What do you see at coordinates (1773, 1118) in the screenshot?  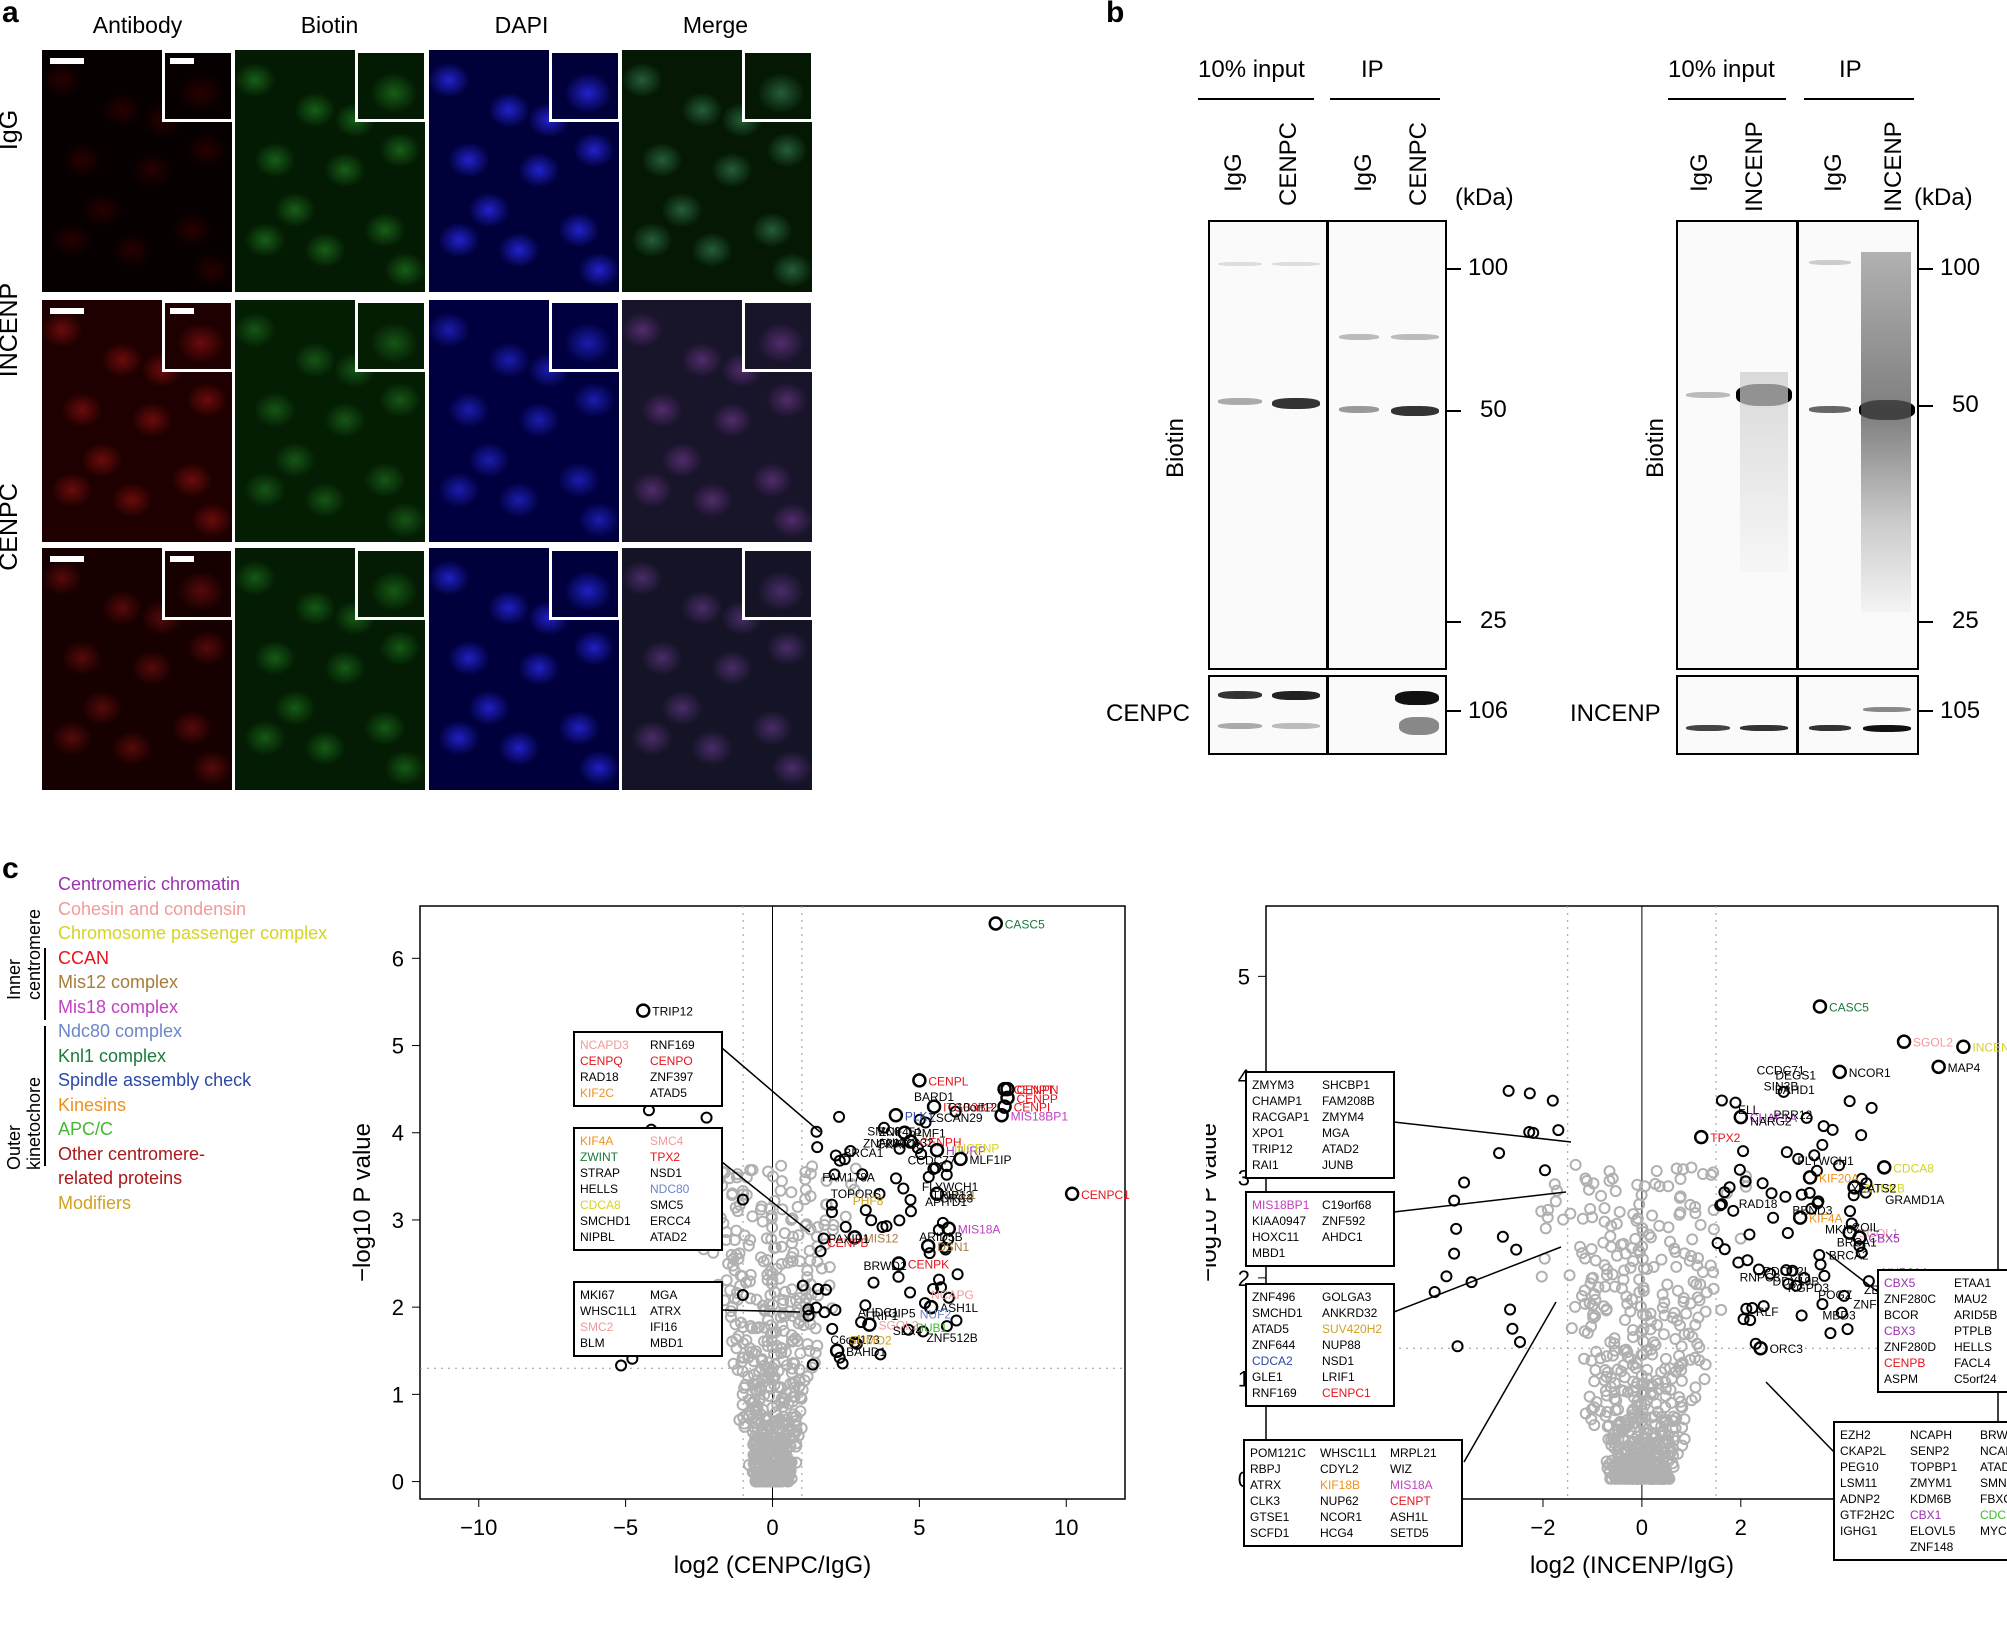 I see `point-label: CHAF1A` at bounding box center [1773, 1118].